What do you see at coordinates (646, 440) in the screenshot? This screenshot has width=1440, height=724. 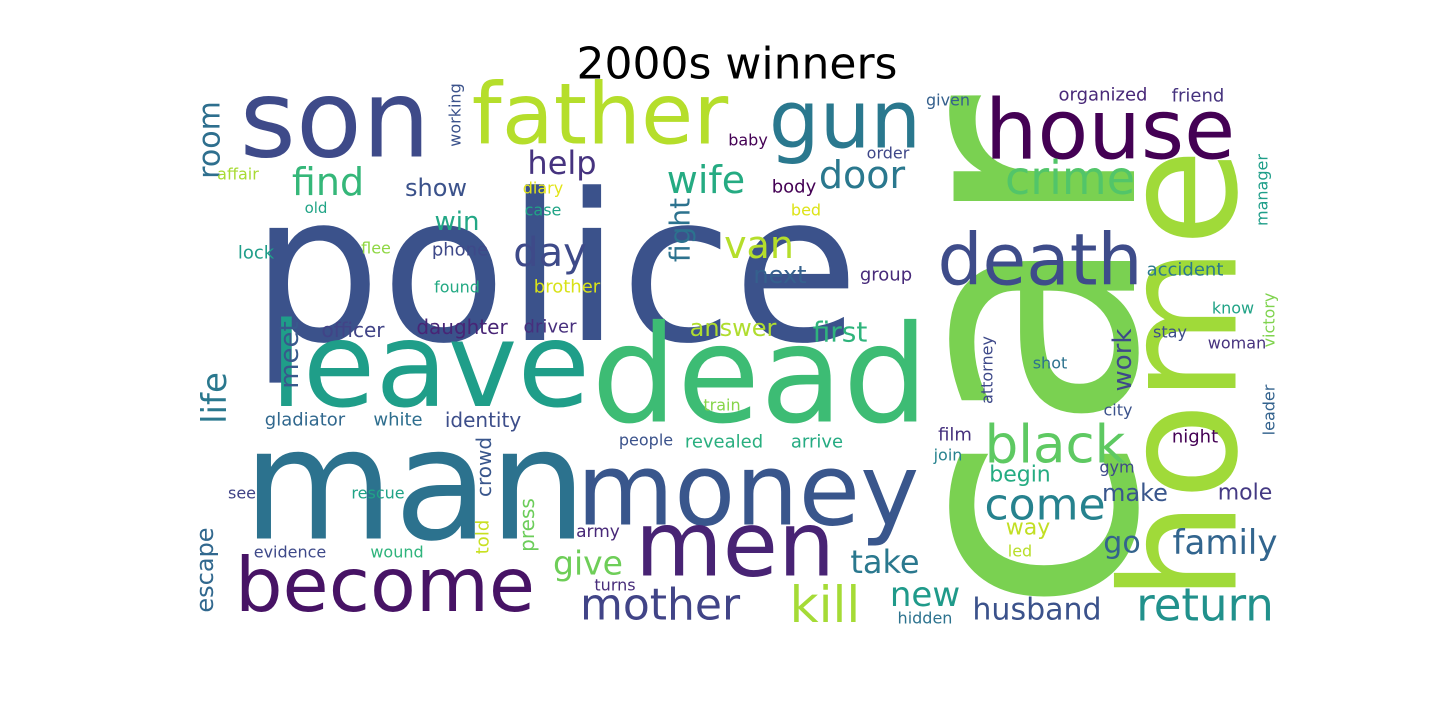 I see `word: people` at bounding box center [646, 440].